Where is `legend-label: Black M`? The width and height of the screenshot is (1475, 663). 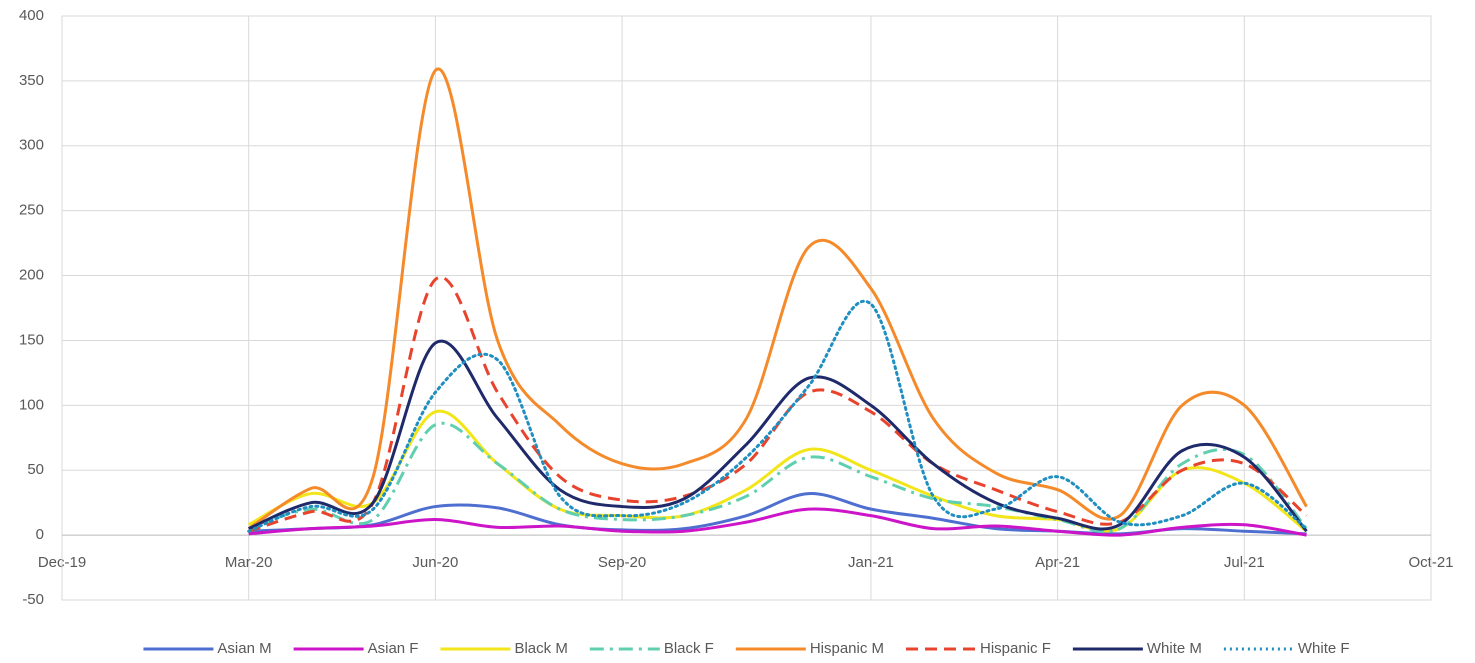 legend-label: Black M is located at coordinates (540, 648).